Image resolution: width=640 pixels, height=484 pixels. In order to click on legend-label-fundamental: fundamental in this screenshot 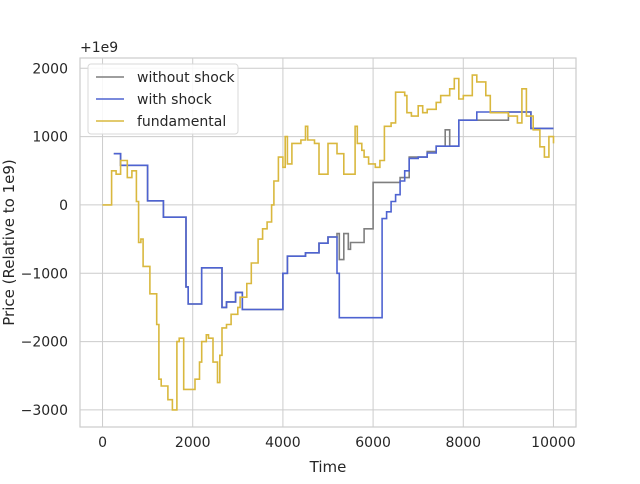, I will do `click(181, 122)`.